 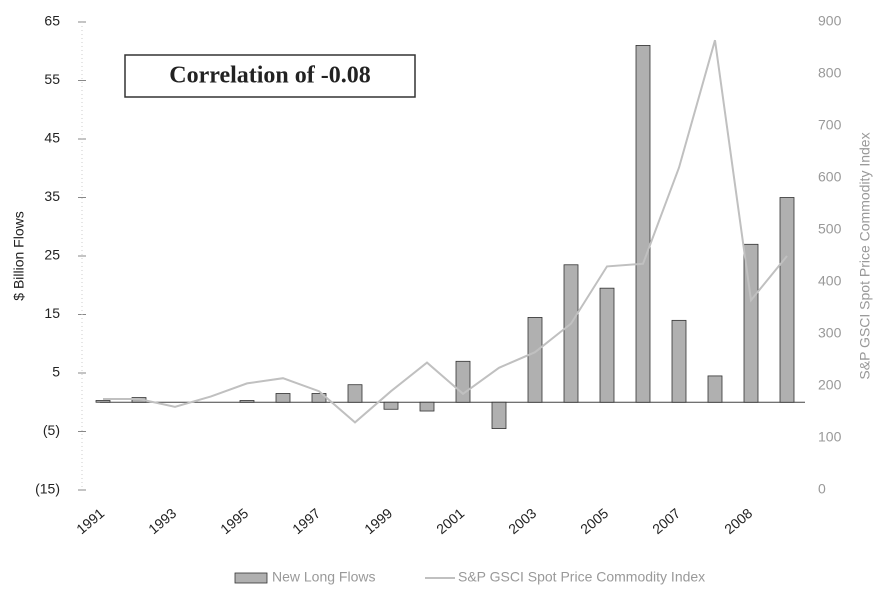 I want to click on x-tick-label: 2008, so click(x=738, y=521).